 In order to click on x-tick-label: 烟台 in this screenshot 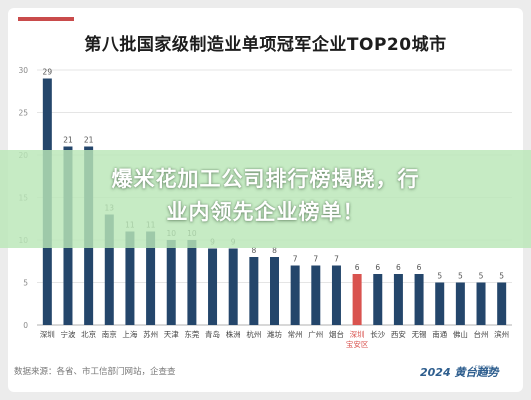, I will do `click(336, 334)`.